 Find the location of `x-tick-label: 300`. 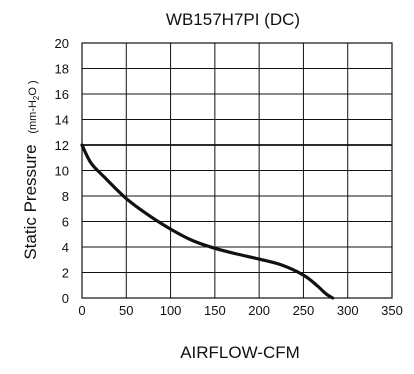

x-tick-label: 300 is located at coordinates (348, 310).